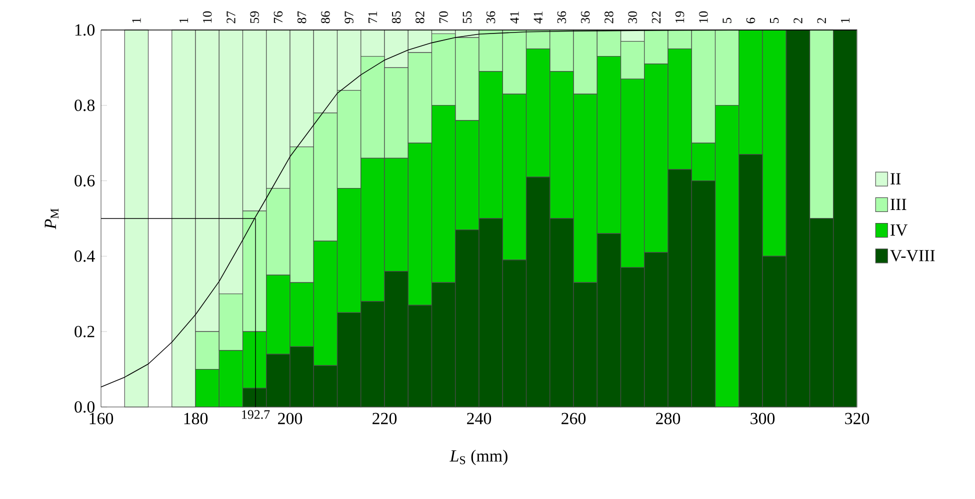 The height and width of the screenshot is (499, 975). I want to click on annotation: 86, so click(325, 17).